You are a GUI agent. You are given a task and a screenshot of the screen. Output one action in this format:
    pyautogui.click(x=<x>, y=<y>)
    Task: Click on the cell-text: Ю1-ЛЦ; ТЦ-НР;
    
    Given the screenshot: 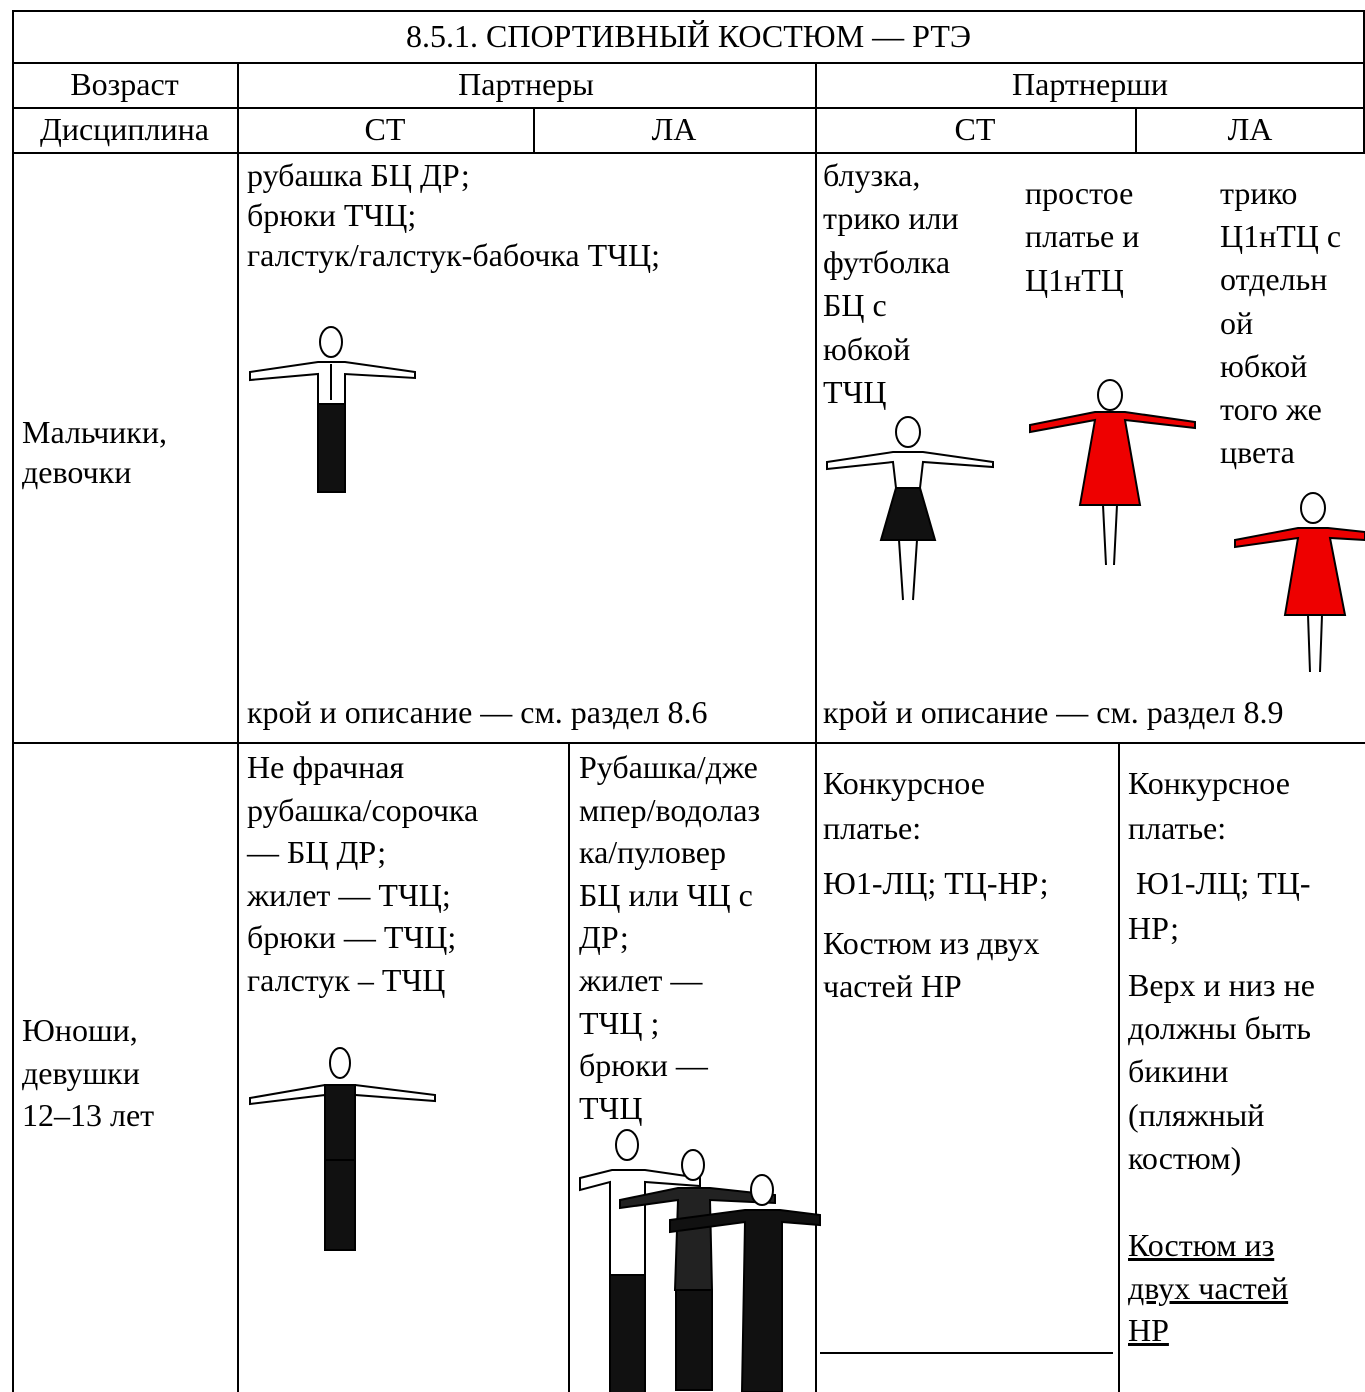 What is the action you would take?
    pyautogui.click(x=936, y=883)
    